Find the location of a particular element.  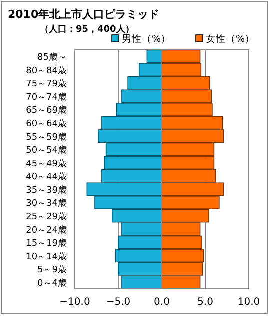

y-tick-label: 35～39歳 is located at coordinates (46, 190).